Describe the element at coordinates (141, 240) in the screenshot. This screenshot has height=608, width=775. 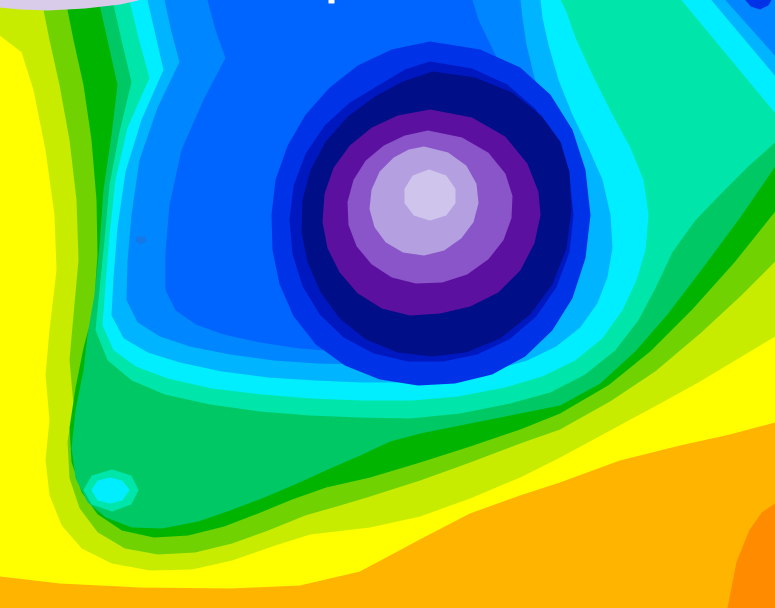
I see `band-blue-dot` at that location.